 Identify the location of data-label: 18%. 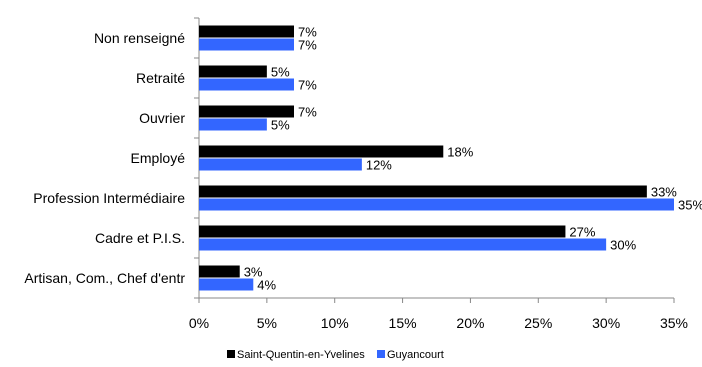
(460, 152).